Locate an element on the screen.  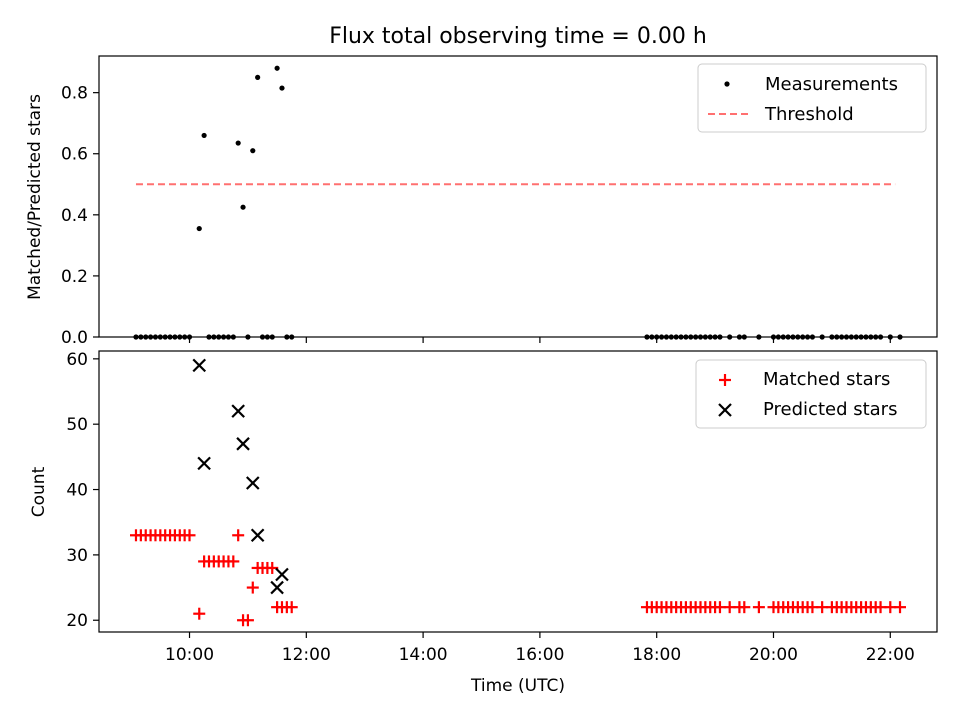
top-legend-box is located at coordinates (812, 98).